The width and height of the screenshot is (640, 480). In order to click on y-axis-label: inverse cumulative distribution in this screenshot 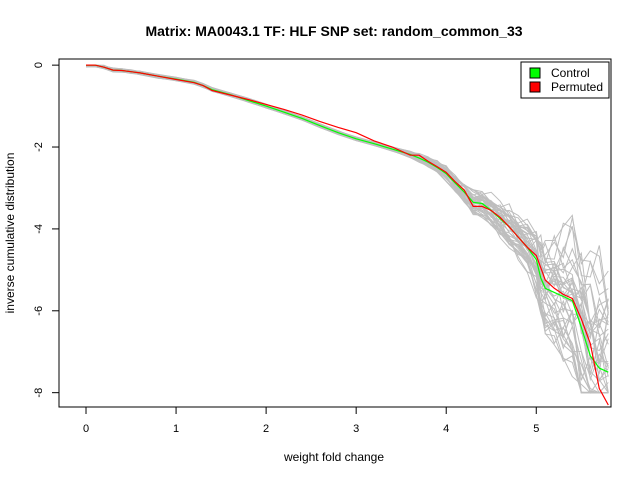, I will do `click(10, 233)`.